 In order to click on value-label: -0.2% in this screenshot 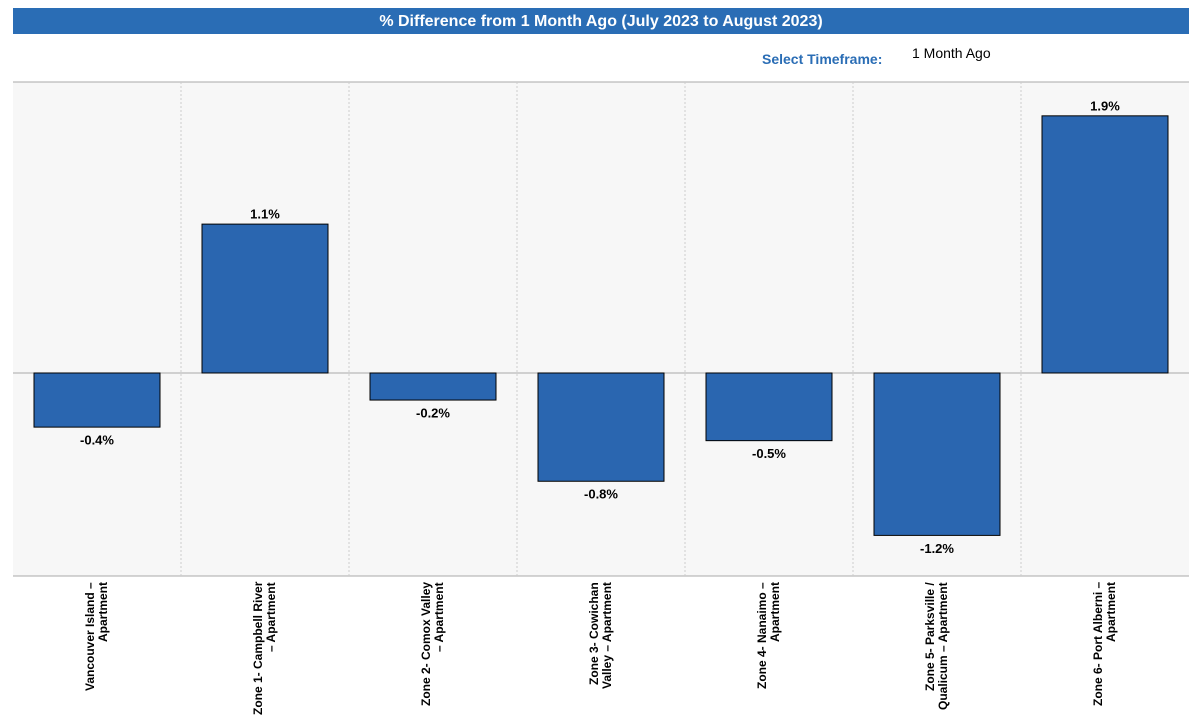, I will do `click(433, 412)`.